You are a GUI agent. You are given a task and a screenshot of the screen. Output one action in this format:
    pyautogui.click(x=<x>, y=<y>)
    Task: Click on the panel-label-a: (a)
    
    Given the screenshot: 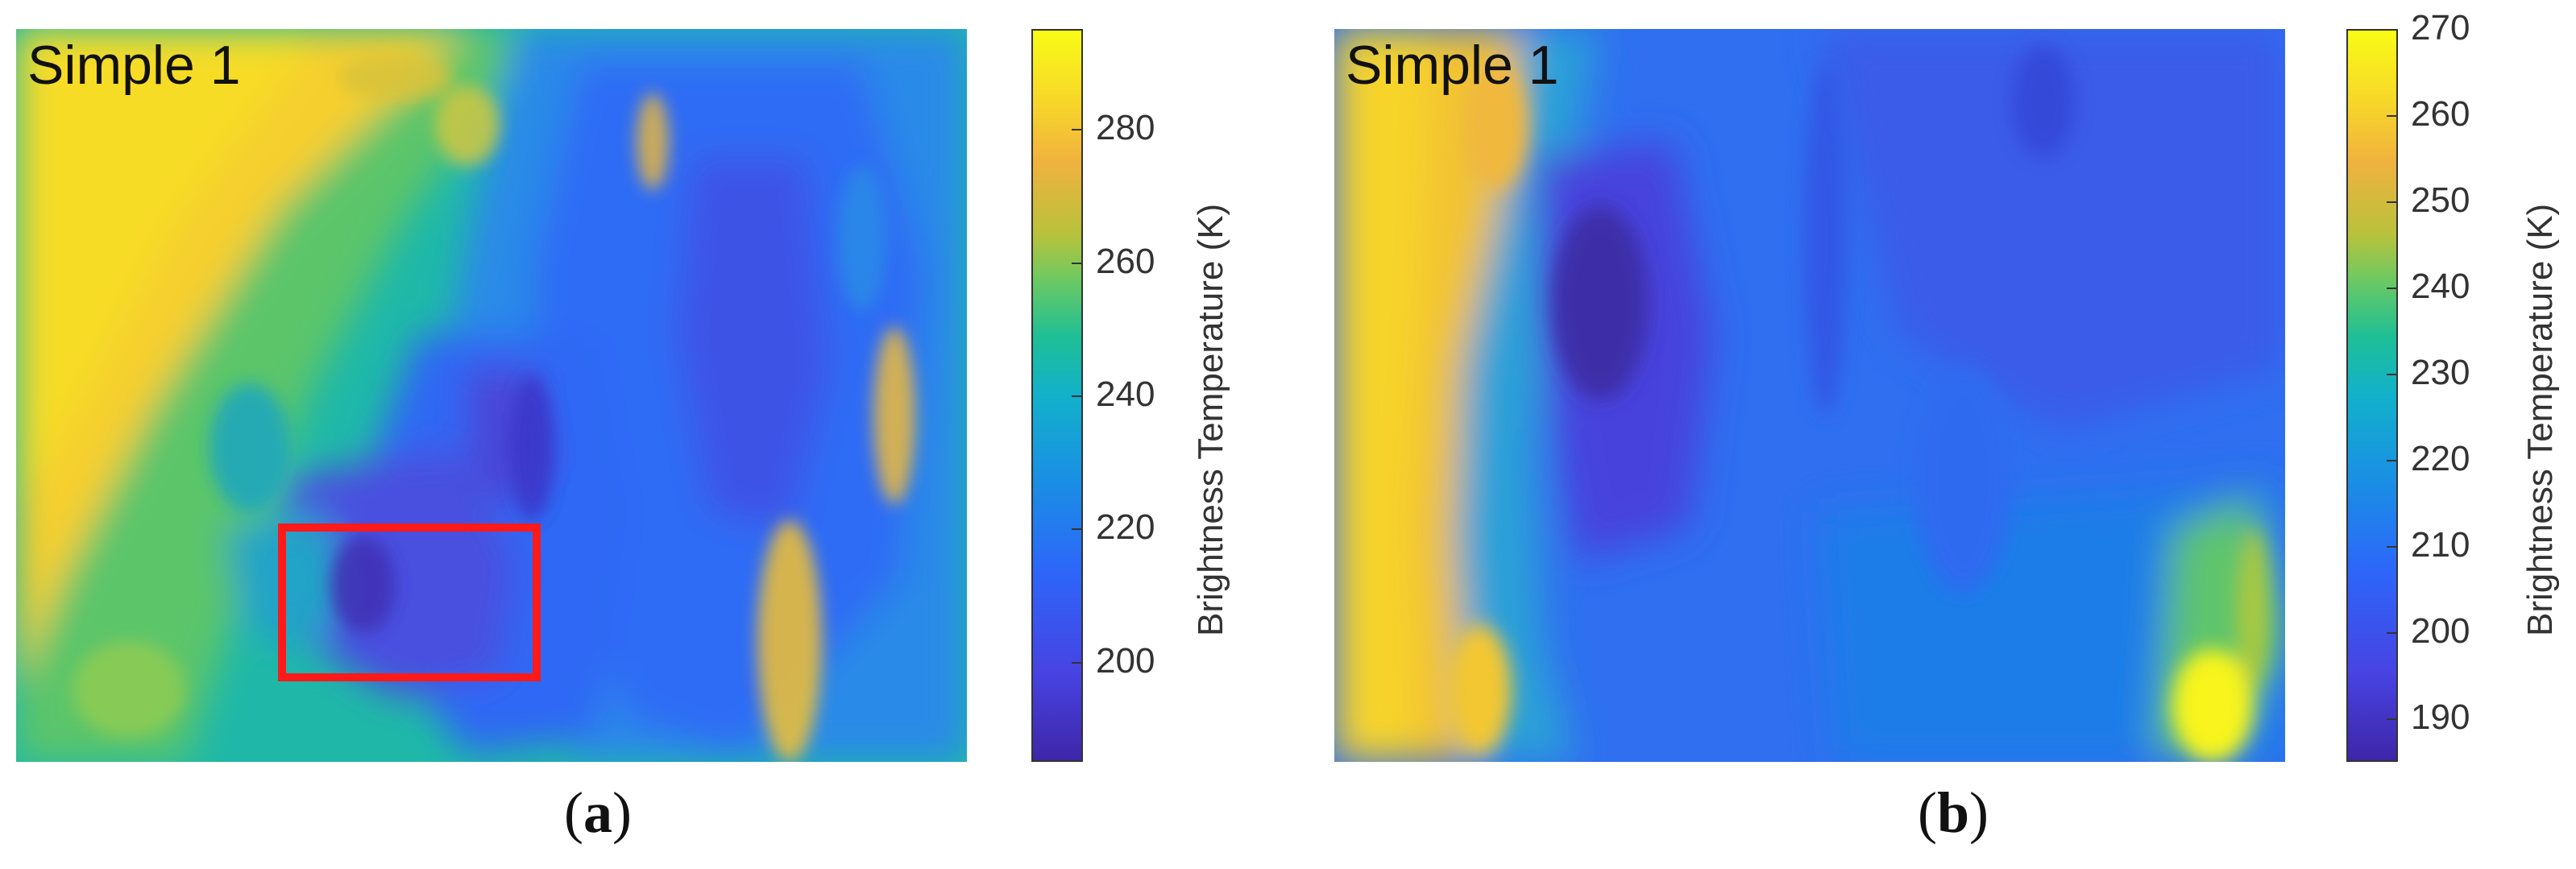 What is the action you would take?
    pyautogui.click(x=598, y=812)
    